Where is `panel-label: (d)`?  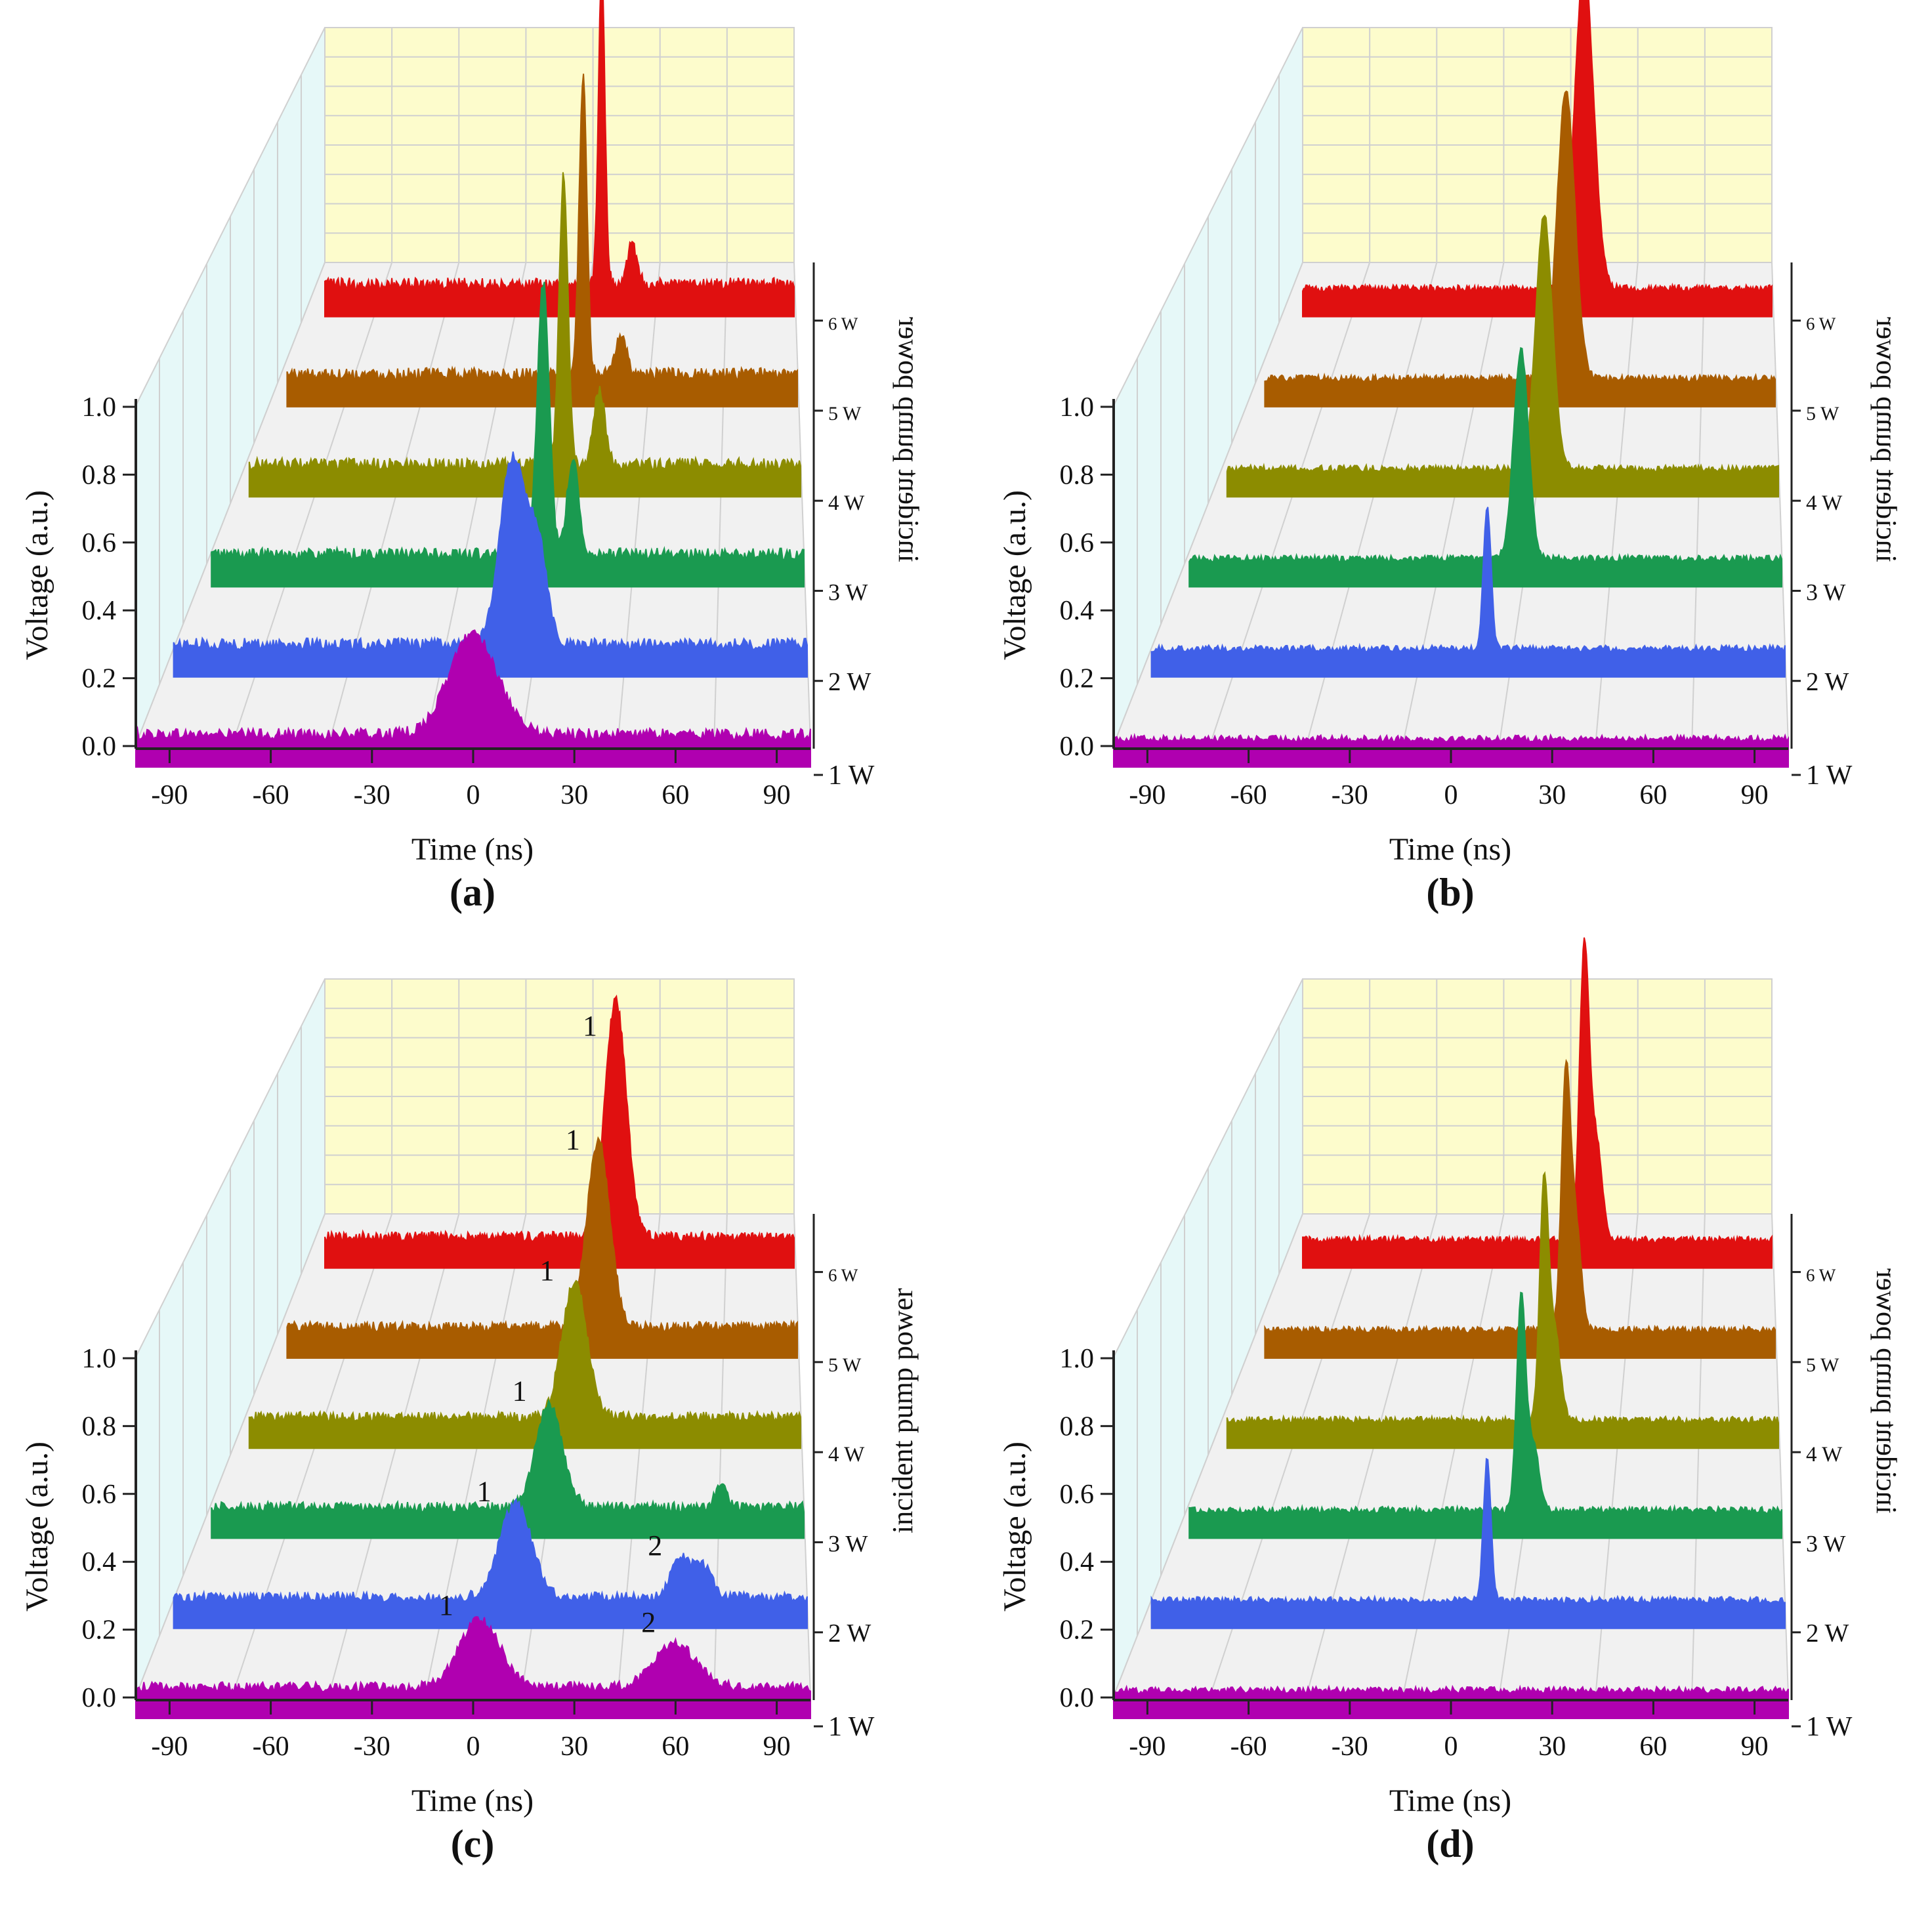 panel-label: (d) is located at coordinates (1450, 1843).